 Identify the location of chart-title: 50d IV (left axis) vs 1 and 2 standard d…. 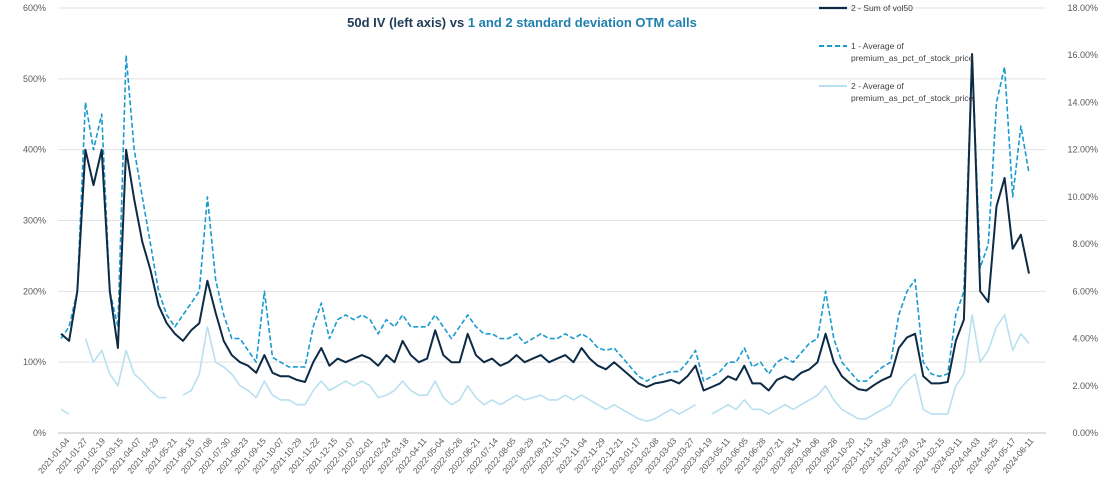
(522, 22).